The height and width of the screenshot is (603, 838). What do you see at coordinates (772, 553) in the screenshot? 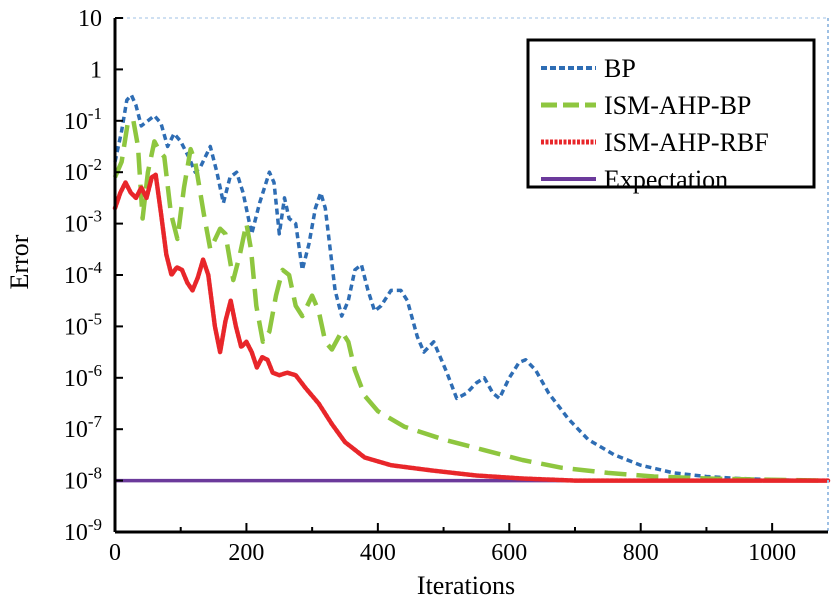
I see `x-tick-label: 1000` at bounding box center [772, 553].